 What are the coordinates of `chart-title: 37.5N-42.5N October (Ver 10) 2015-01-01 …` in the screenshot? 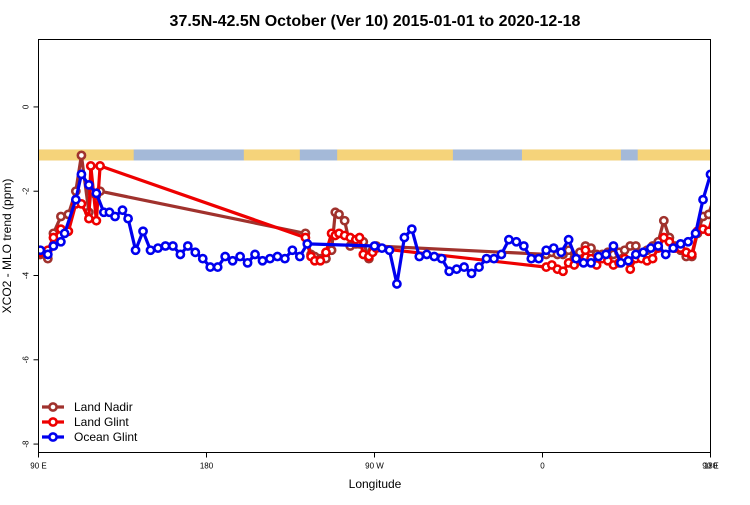 It's located at (375, 21).